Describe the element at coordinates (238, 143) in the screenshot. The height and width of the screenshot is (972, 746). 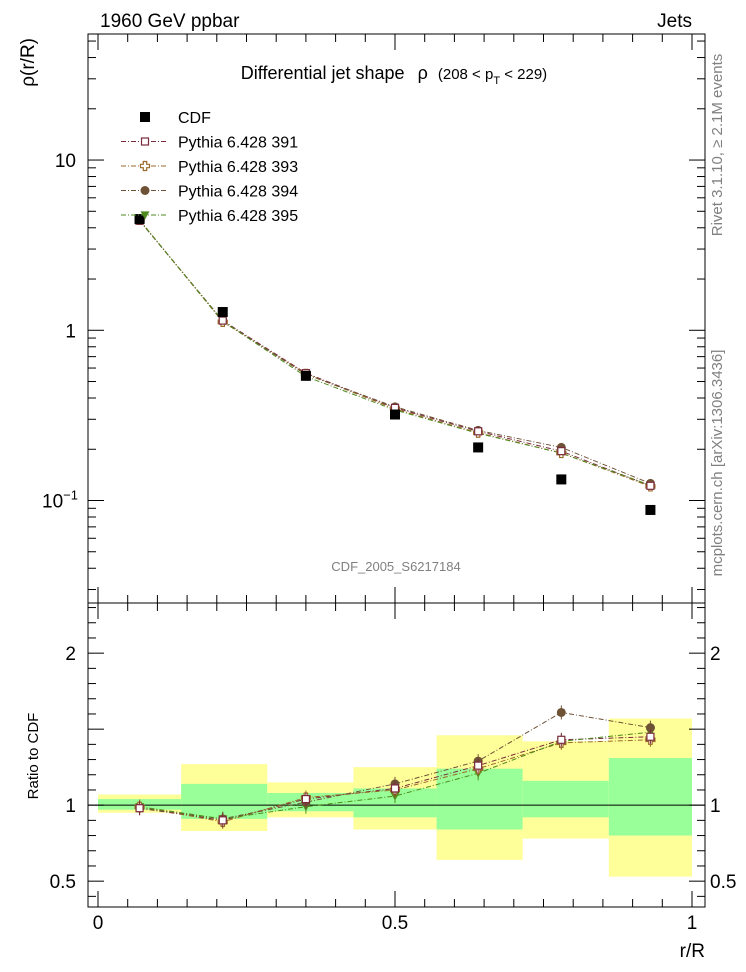
I see `legend-label-pythia-6-428-391: Pythia 6.428 391` at that location.